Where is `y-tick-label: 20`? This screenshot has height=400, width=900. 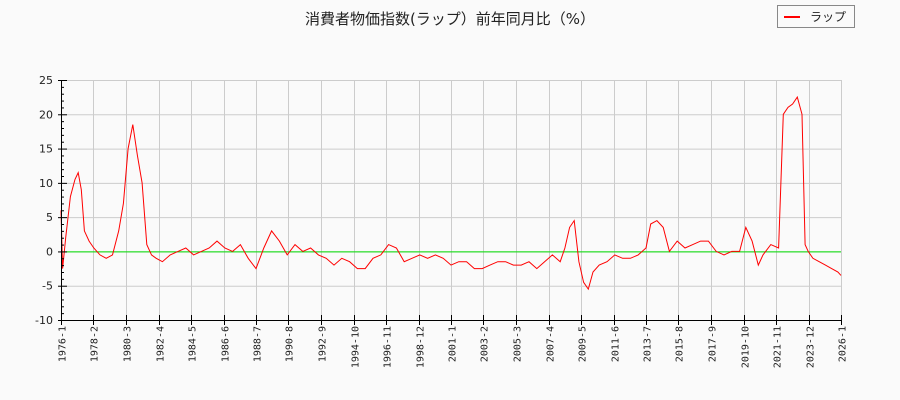
y-tick-label: 20 is located at coordinates (46, 114).